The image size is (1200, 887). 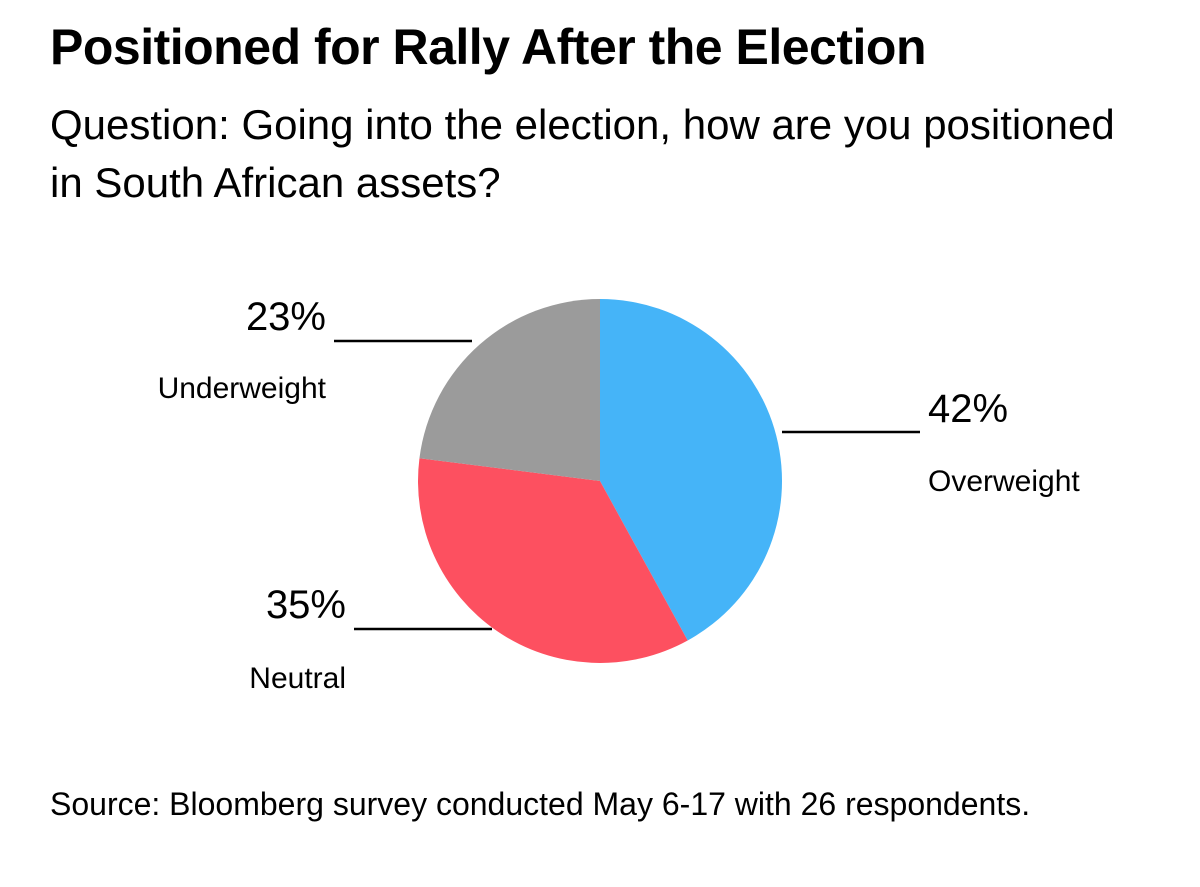 I want to click on neutral-category-label: Neutral, so click(x=297, y=678).